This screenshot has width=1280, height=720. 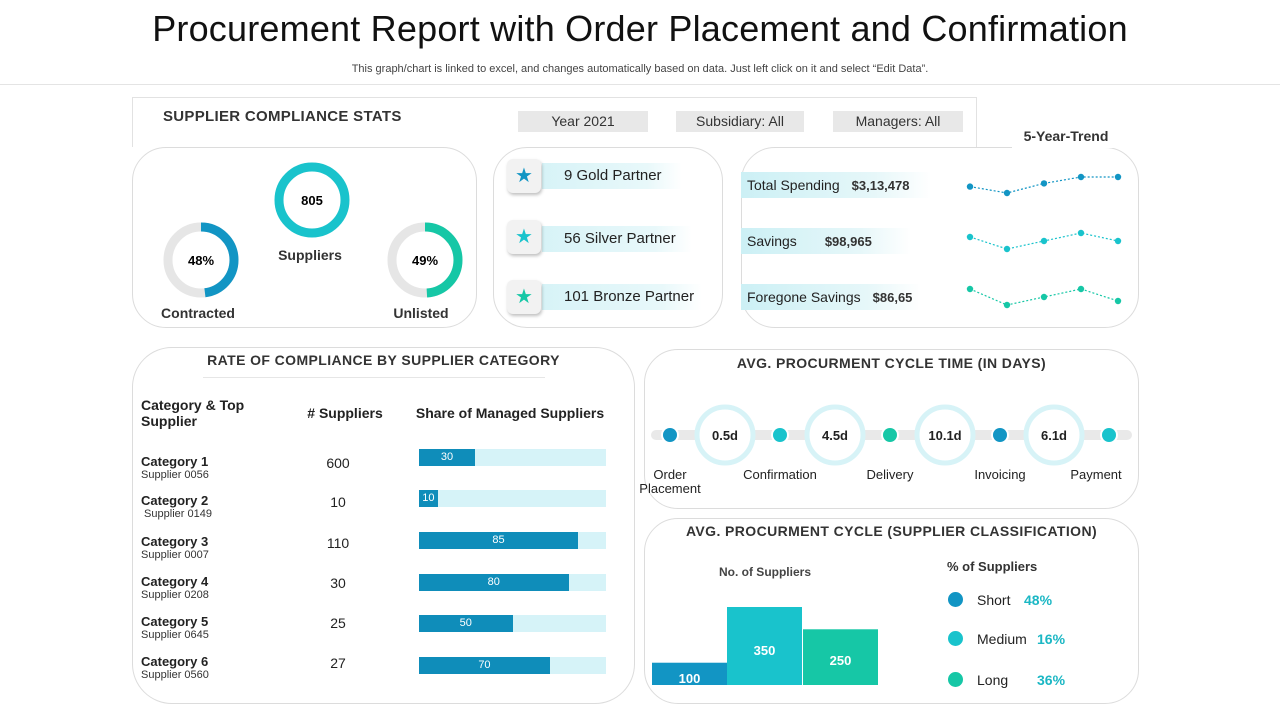 I want to click on trend-sparklines, so click(x=1044, y=241).